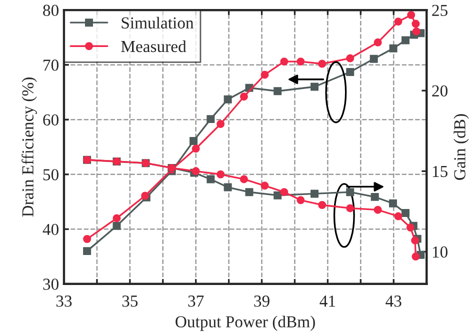  Describe the element at coordinates (440, 91) in the screenshot. I see `y2-tick-label: 20` at that location.